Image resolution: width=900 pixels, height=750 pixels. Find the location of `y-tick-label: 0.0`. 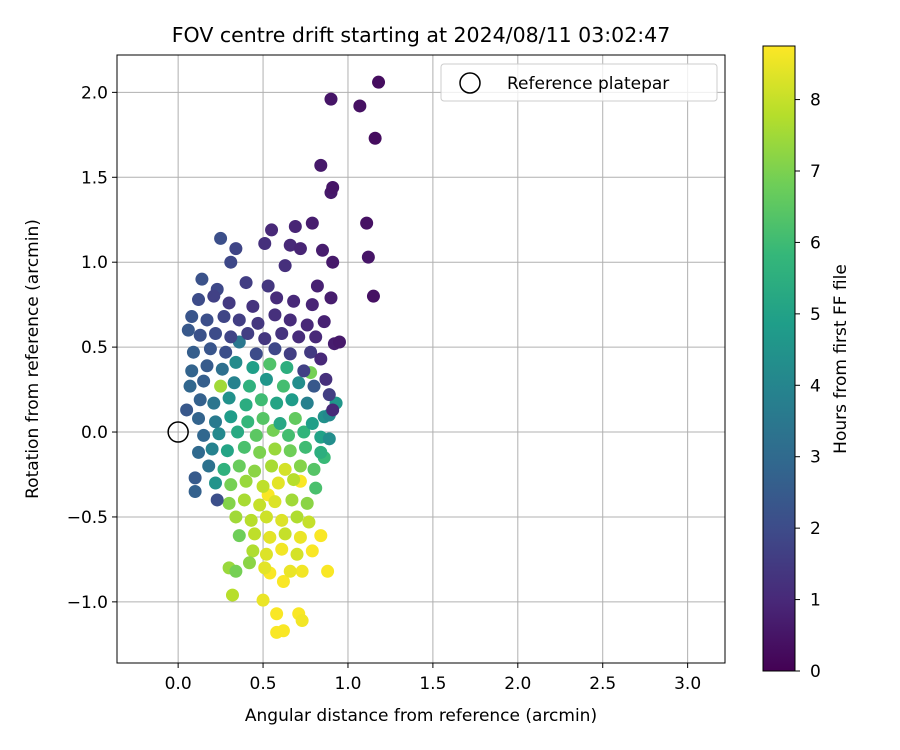

y-tick-label: 0.0 is located at coordinates (94, 433).